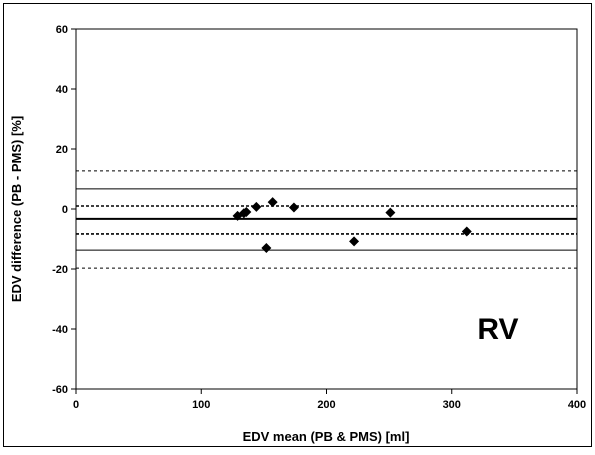 The image size is (595, 455). Describe the element at coordinates (497, 329) in the screenshot. I see `panel-label: RV` at that location.